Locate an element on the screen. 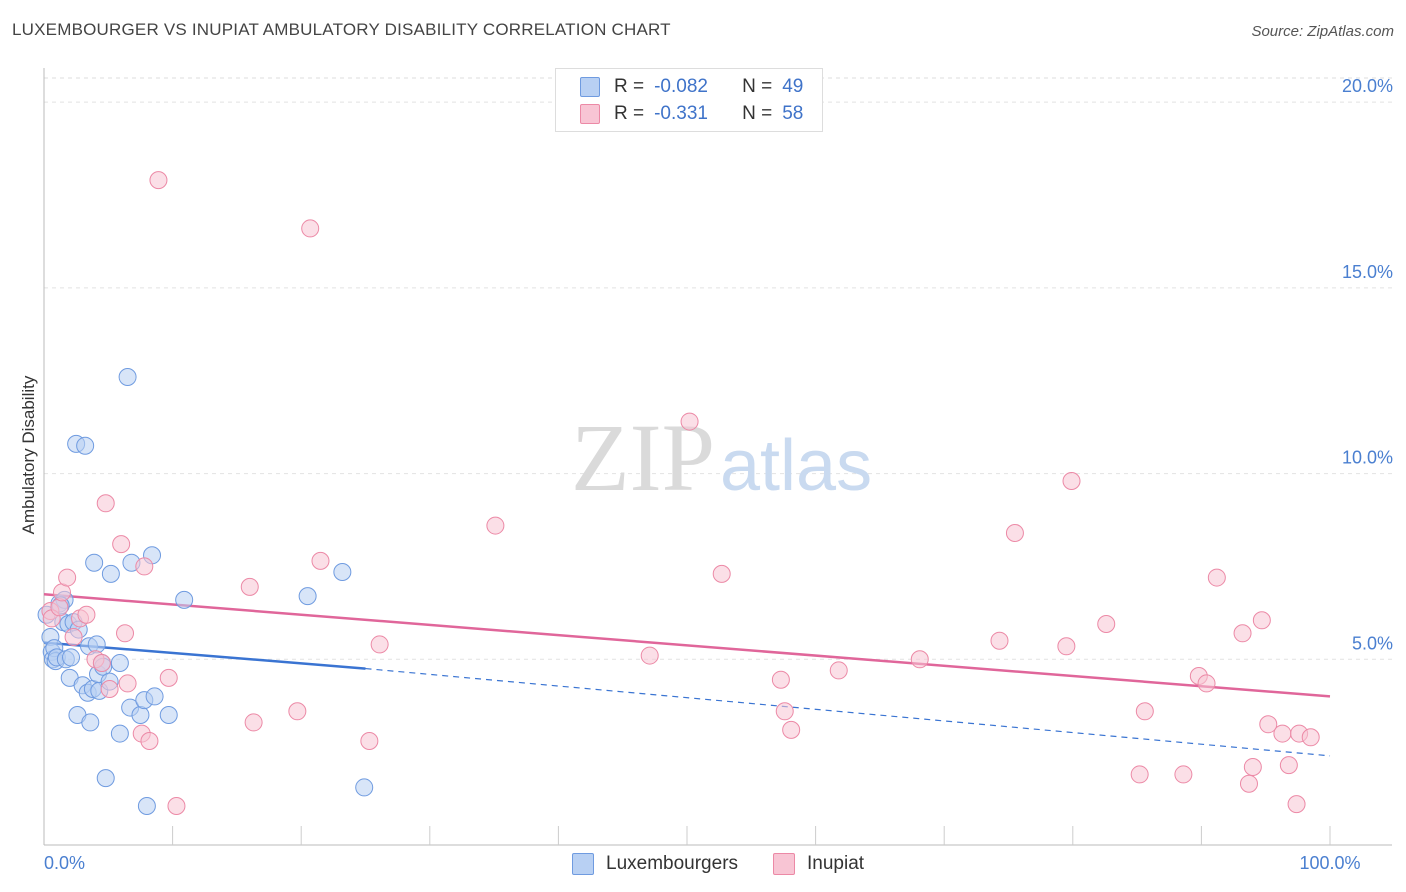 This screenshot has width=1406, height=892. source-label: Source: ZipAtlas.com is located at coordinates (1322, 31).